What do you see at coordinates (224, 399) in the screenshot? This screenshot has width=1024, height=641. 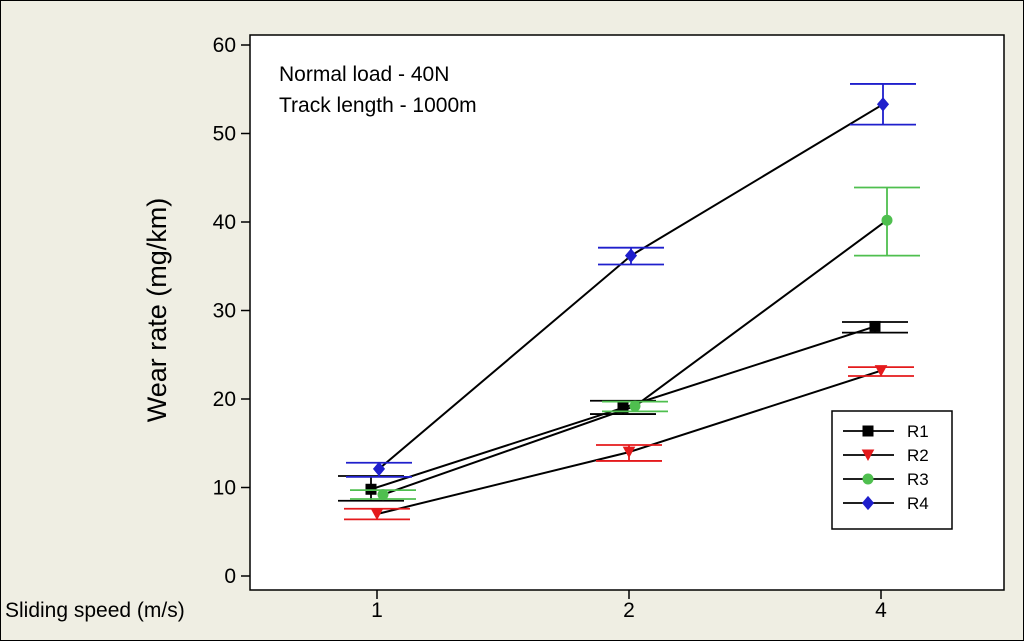 I see `y-tick-label: 20` at bounding box center [224, 399].